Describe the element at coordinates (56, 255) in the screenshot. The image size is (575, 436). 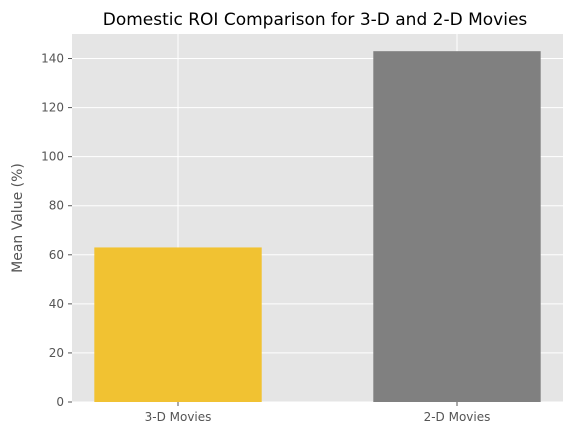
I see `y-tick-label: 60` at that location.